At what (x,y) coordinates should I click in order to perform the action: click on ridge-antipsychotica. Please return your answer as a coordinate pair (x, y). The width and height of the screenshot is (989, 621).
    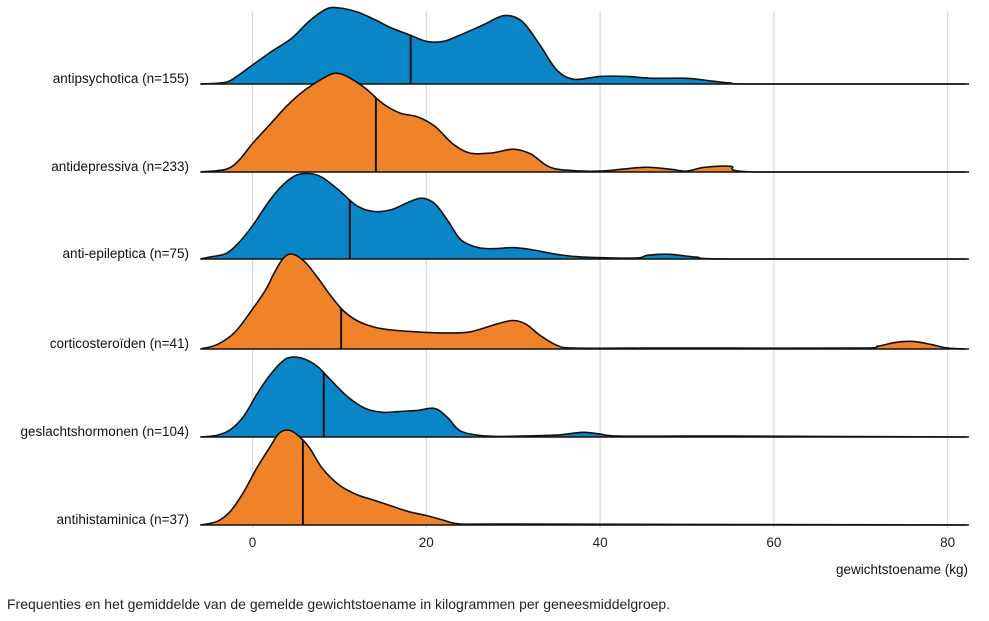
    Looking at the image, I should click on (585, 45).